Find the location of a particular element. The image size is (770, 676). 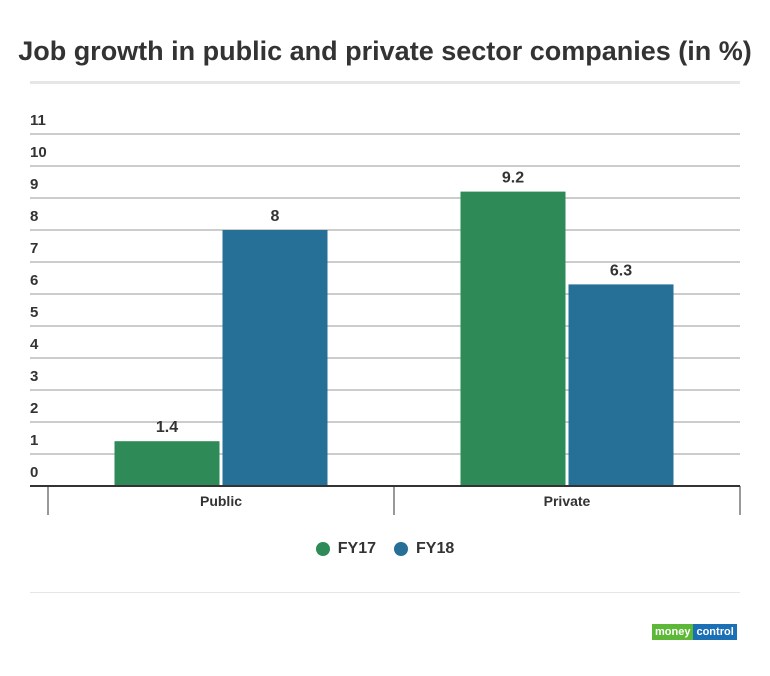

y-tick-label: 9 is located at coordinates (34, 184).